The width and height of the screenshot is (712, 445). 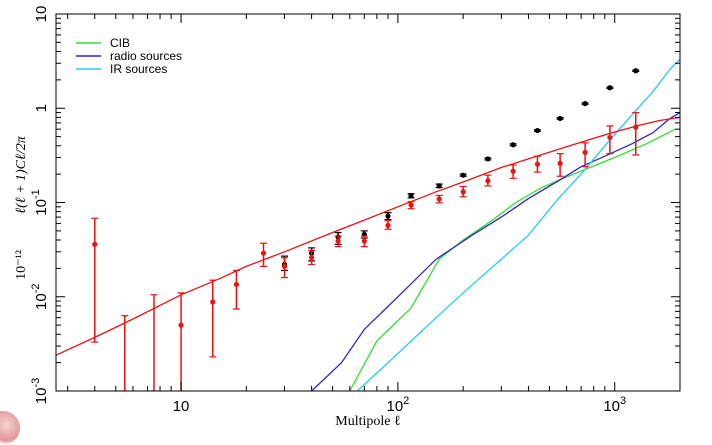 What do you see at coordinates (614, 405) in the screenshot?
I see `x-tick-label: 10³` at bounding box center [614, 405].